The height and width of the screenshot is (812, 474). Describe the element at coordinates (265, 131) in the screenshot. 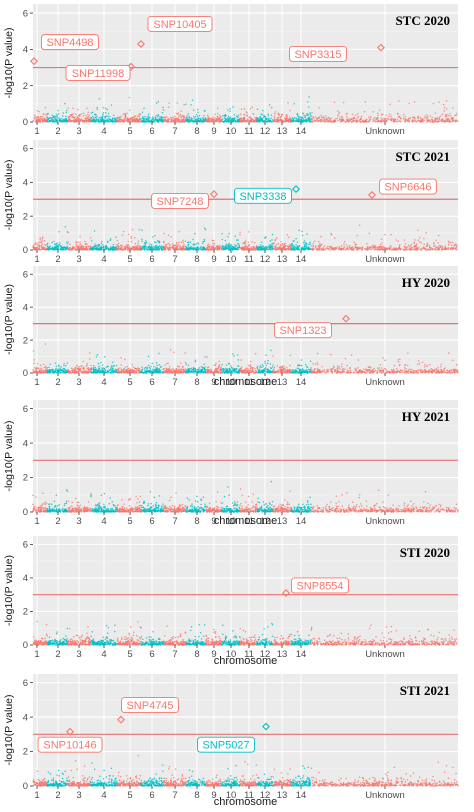

I see `x-tick-label: 12` at that location.